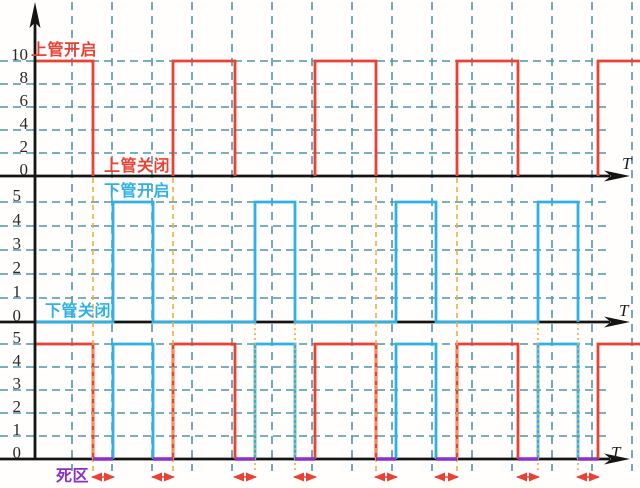 The height and width of the screenshot is (488, 640). What do you see at coordinates (24, 77) in the screenshot?
I see `tick-label: 8` at bounding box center [24, 77].